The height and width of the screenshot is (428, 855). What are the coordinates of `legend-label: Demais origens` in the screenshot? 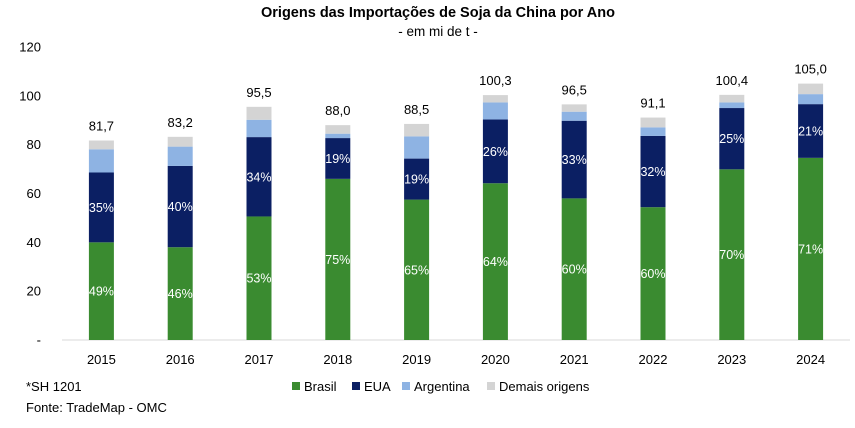 It's located at (544, 386).